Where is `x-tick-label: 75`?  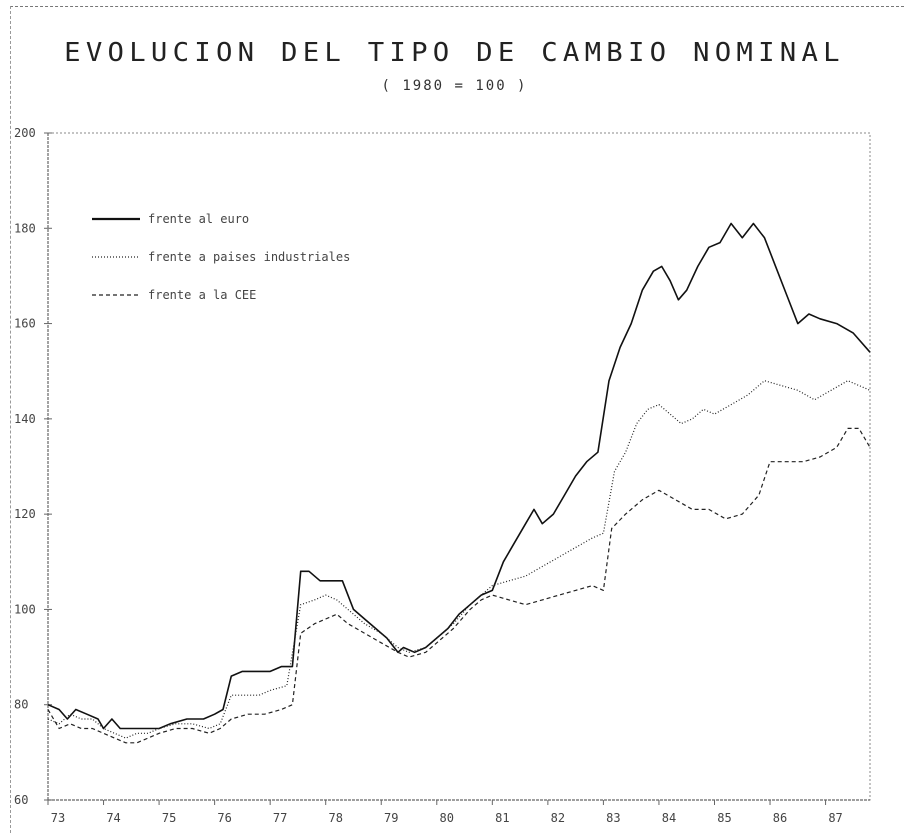 x-tick-label: 75 is located at coordinates (169, 818).